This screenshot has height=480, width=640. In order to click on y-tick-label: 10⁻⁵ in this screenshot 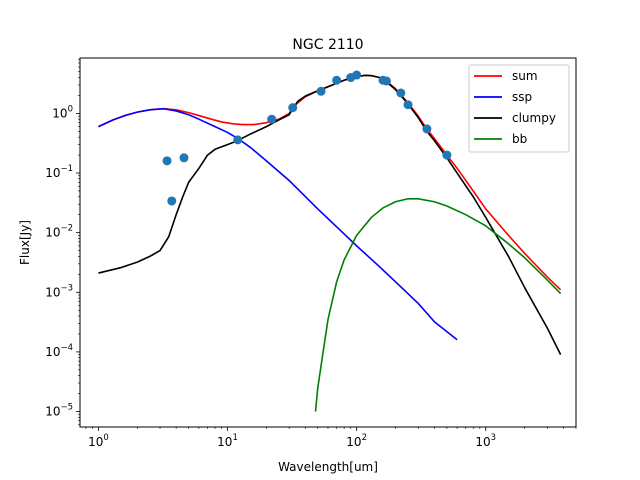, I will do `click(59, 411)`.